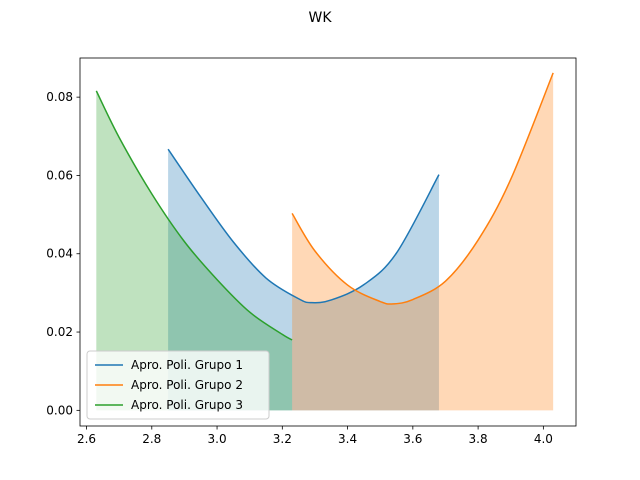  Describe the element at coordinates (217, 439) in the screenshot. I see `x-tick-label: 3.0` at that location.